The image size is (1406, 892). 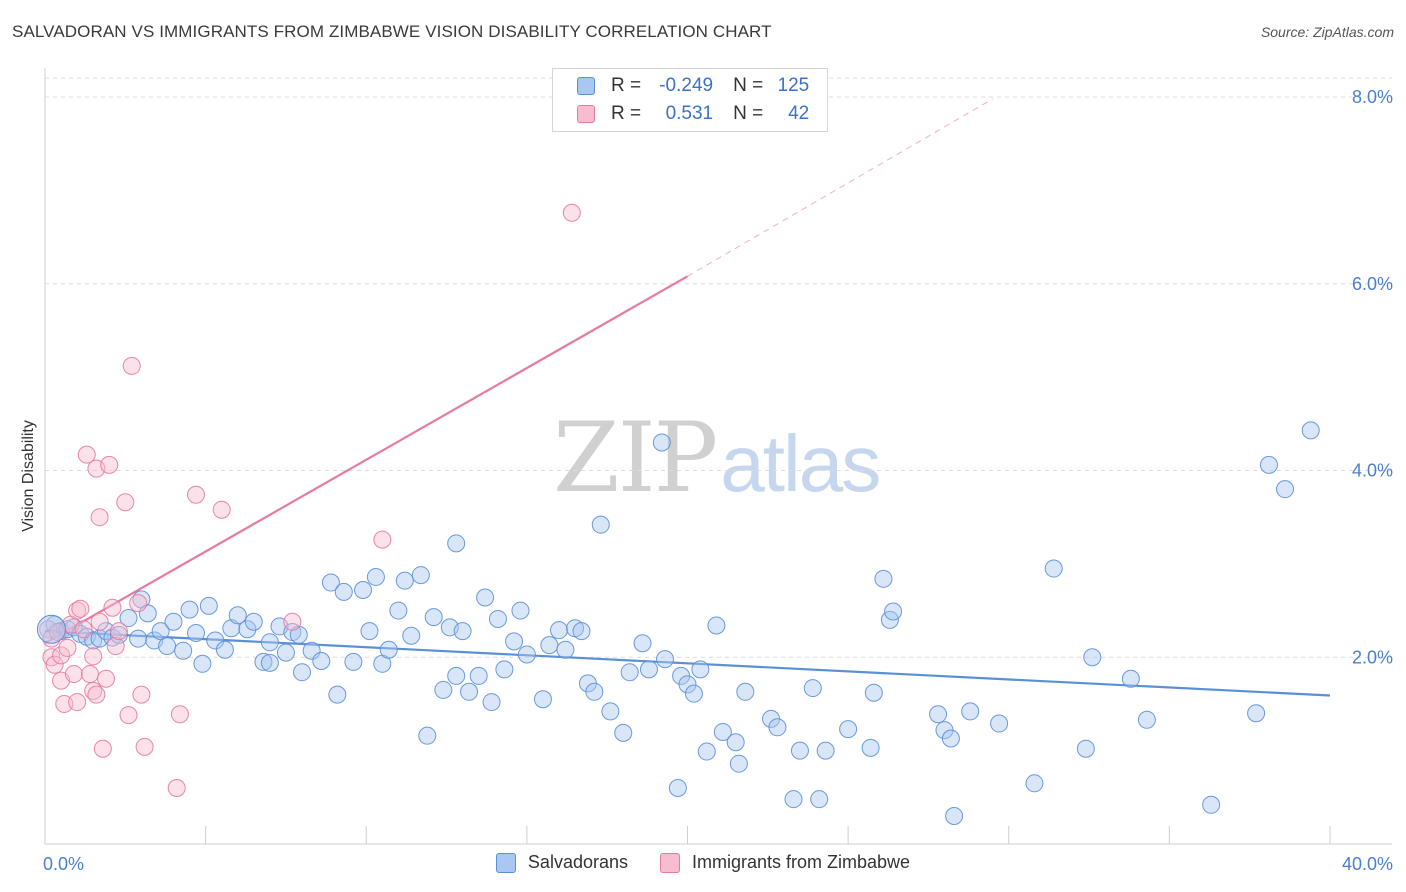 I want to click on series-legend-salvadorans: Salvadorans, so click(x=561, y=862).